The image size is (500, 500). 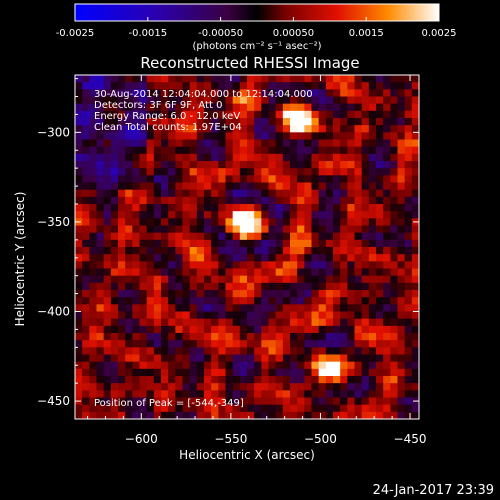 I want to click on y-tick-label: −400, so click(x=53, y=312).